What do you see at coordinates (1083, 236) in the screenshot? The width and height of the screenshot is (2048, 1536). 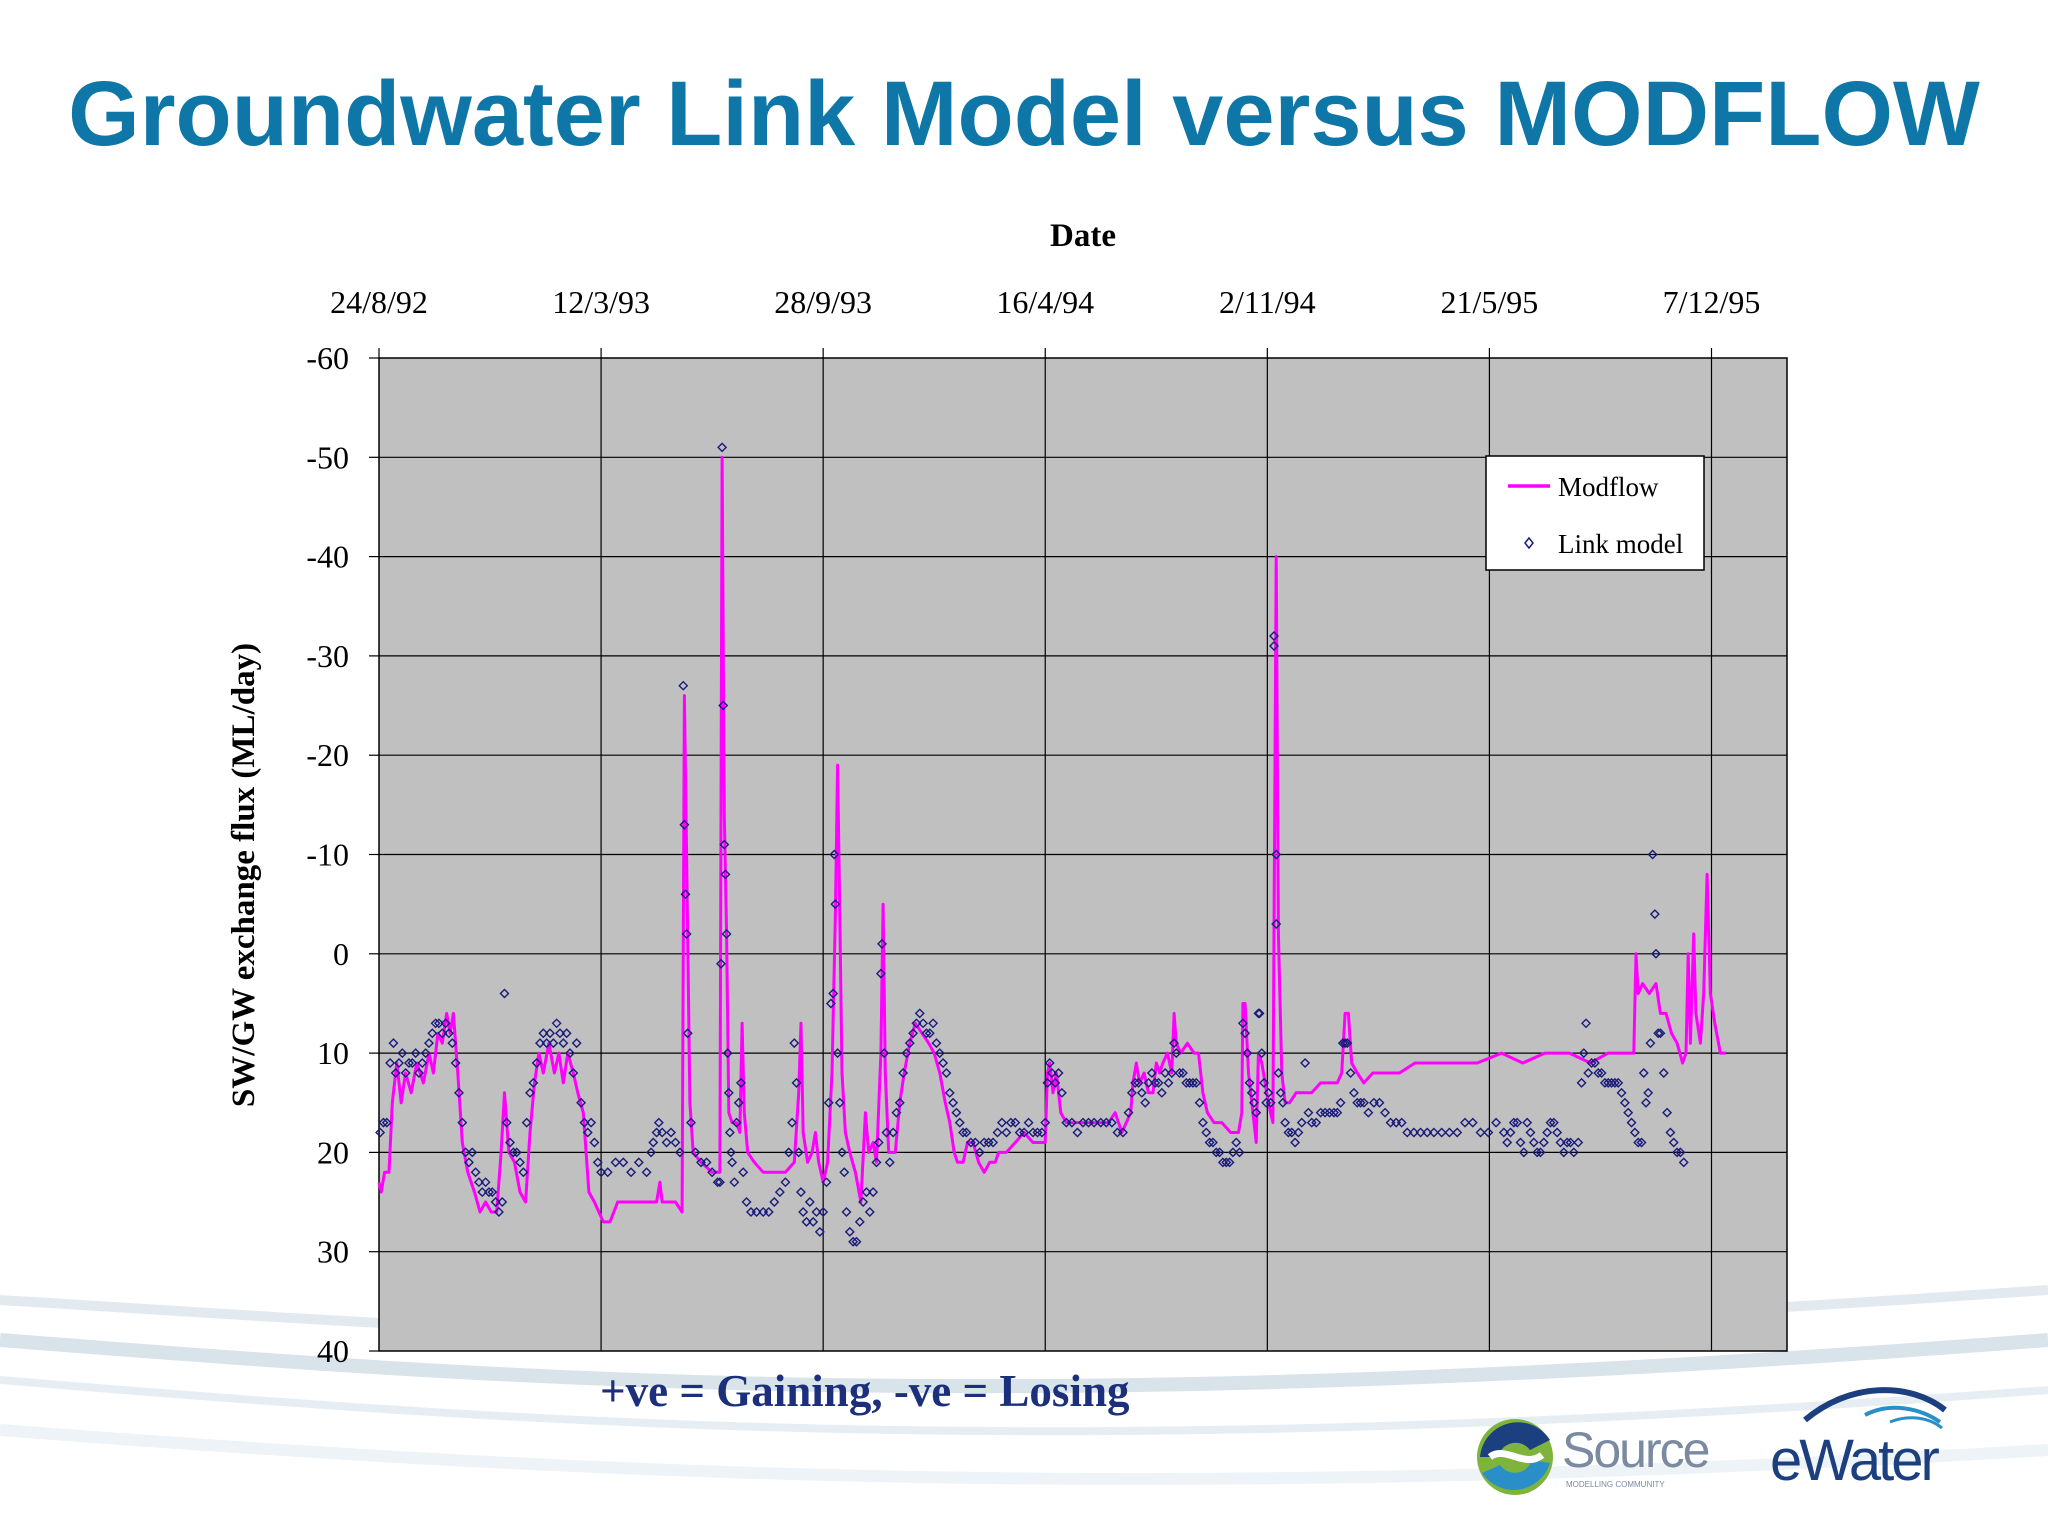 I see `x-axis-title: Date` at bounding box center [1083, 236].